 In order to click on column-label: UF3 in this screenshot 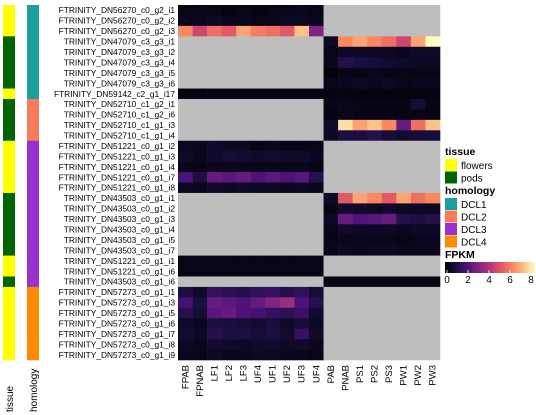, I will do `click(302, 374)`.